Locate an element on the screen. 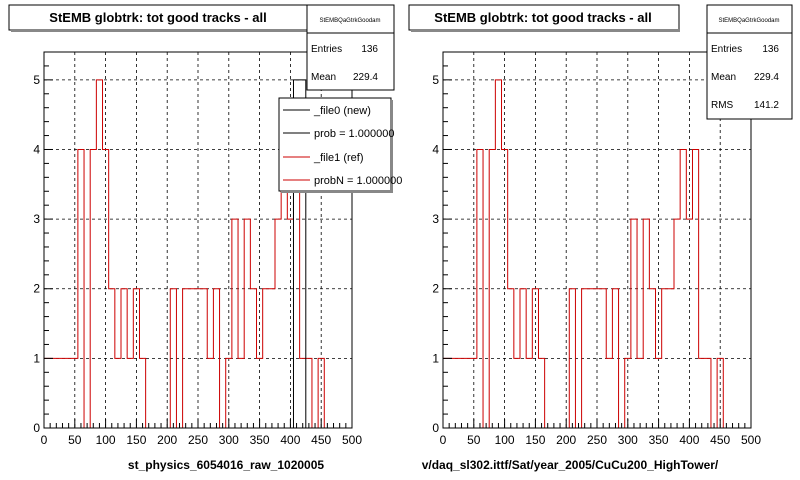 Image resolution: width=800 pixels, height=480 pixels. stats-rms-value: 141.2 is located at coordinates (766, 105).